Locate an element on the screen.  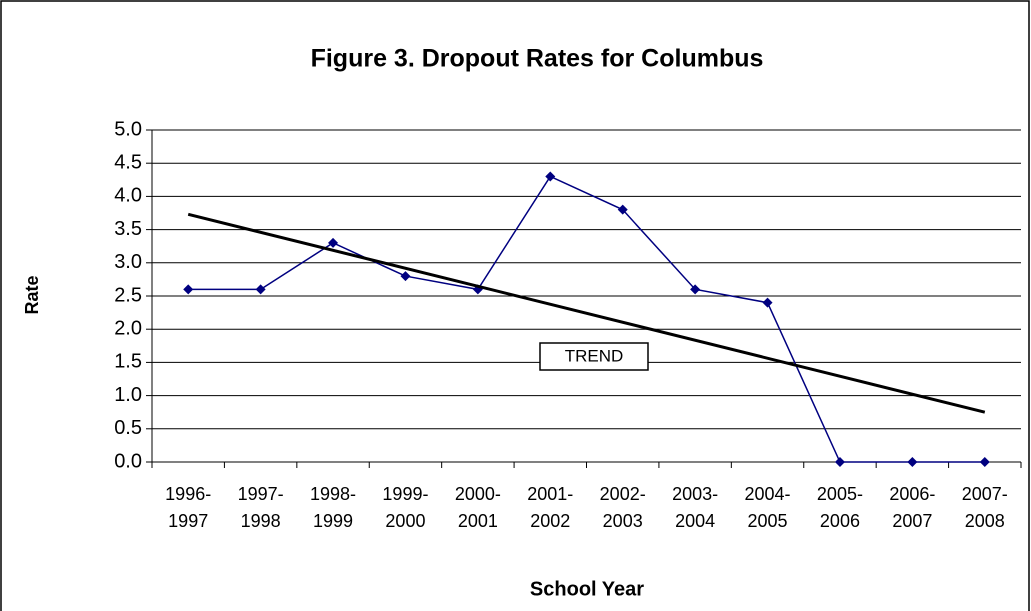
x-tick-label: 2007- 2008 is located at coordinates (984, 507).